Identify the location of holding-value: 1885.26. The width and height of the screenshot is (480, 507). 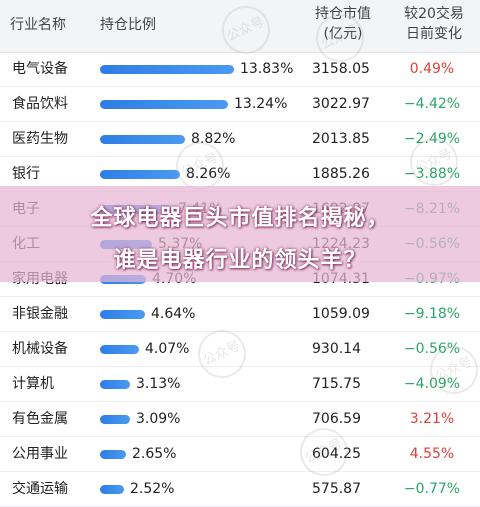
(341, 174).